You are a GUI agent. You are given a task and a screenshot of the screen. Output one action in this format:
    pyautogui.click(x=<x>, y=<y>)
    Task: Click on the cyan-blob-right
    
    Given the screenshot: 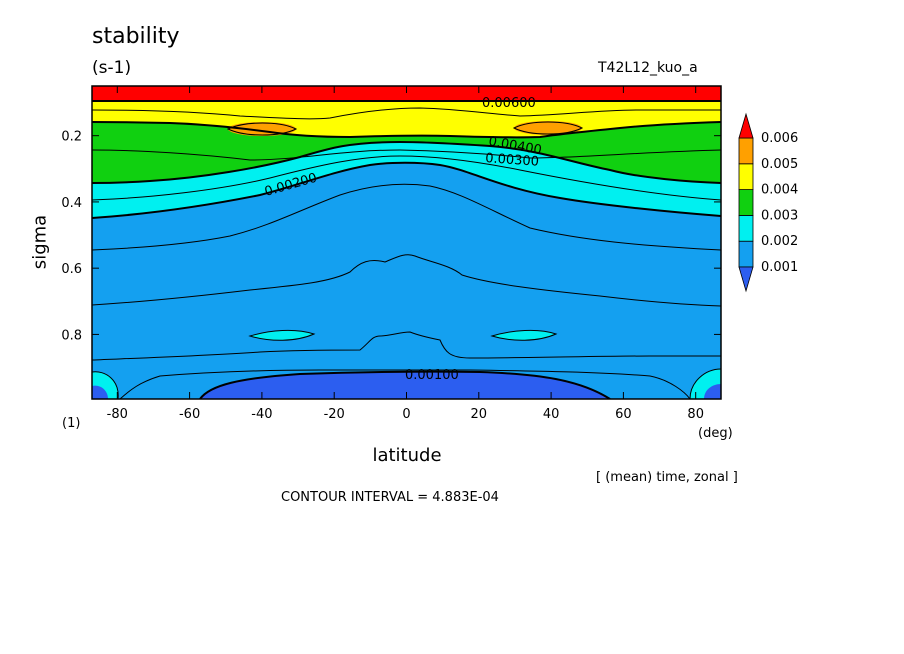 What is the action you would take?
    pyautogui.click(x=524, y=335)
    